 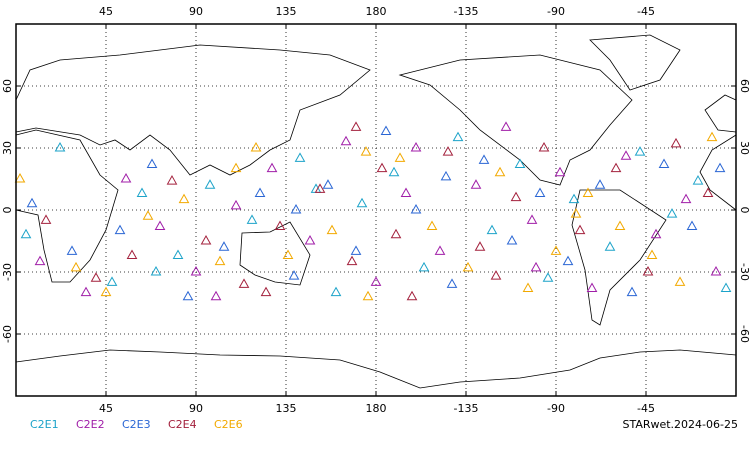 What do you see at coordinates (7, 272) in the screenshot?
I see `y-tick-label: -30` at bounding box center [7, 272].